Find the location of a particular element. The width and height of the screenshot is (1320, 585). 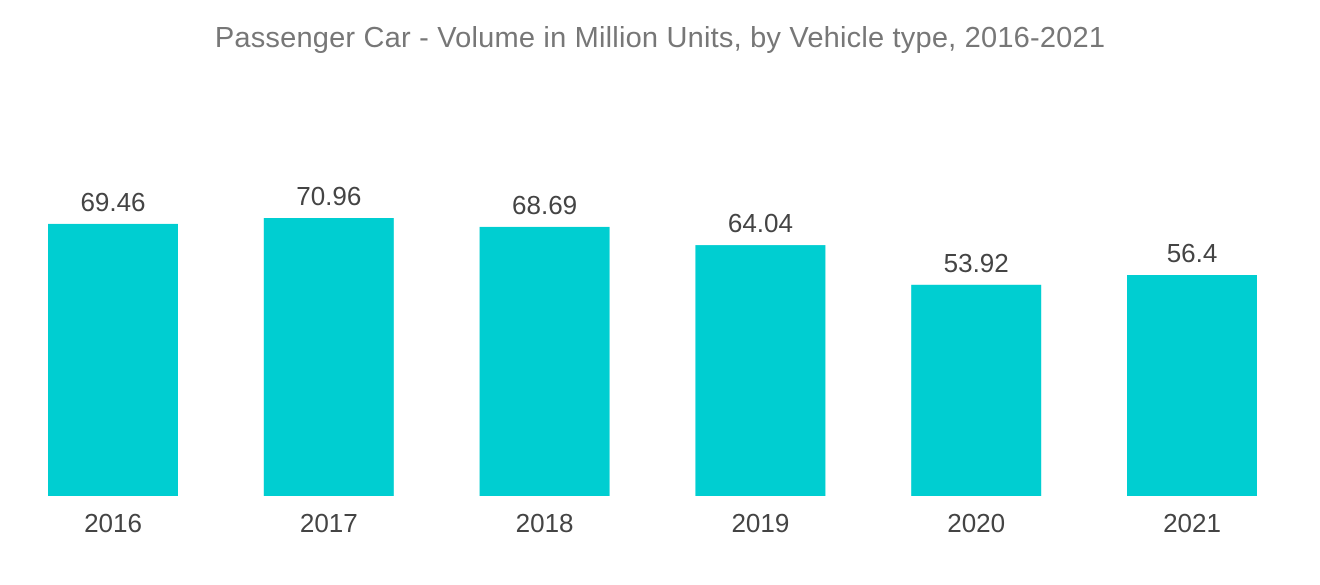

data-label-2021: 56.4 is located at coordinates (1192, 253).